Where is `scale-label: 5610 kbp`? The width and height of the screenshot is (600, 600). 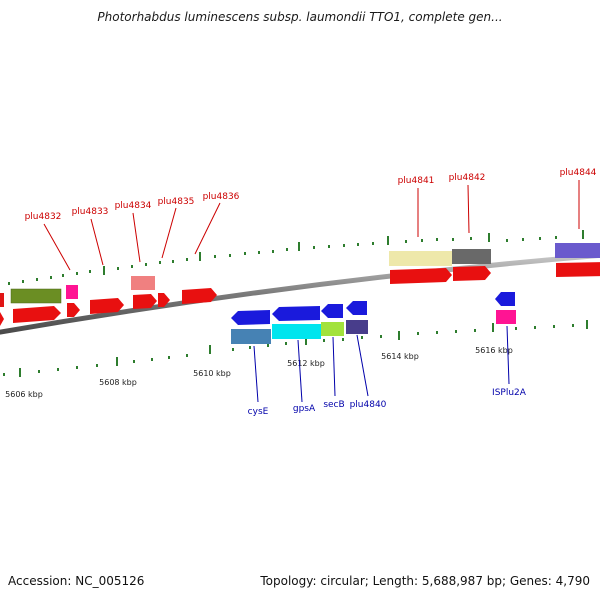 scale-label: 5610 kbp is located at coordinates (212, 373).